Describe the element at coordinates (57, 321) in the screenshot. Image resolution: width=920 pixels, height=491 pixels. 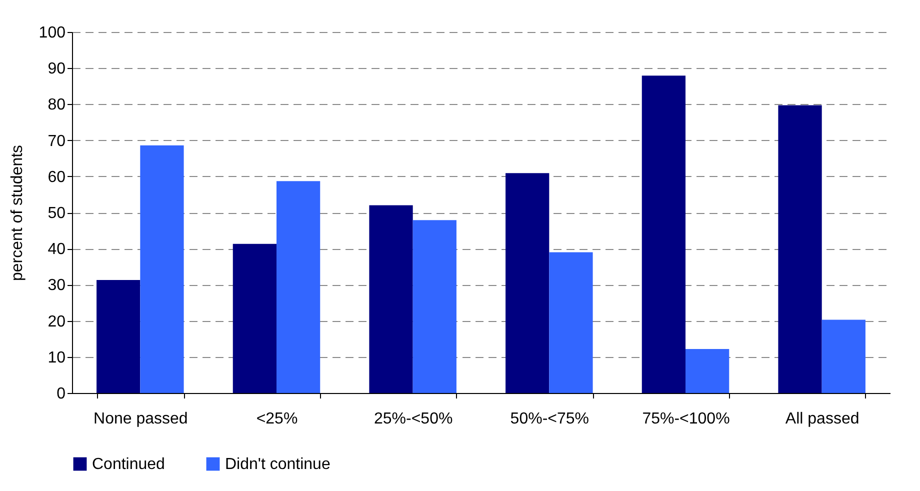
I see `y-tick-label: 20` at that location.